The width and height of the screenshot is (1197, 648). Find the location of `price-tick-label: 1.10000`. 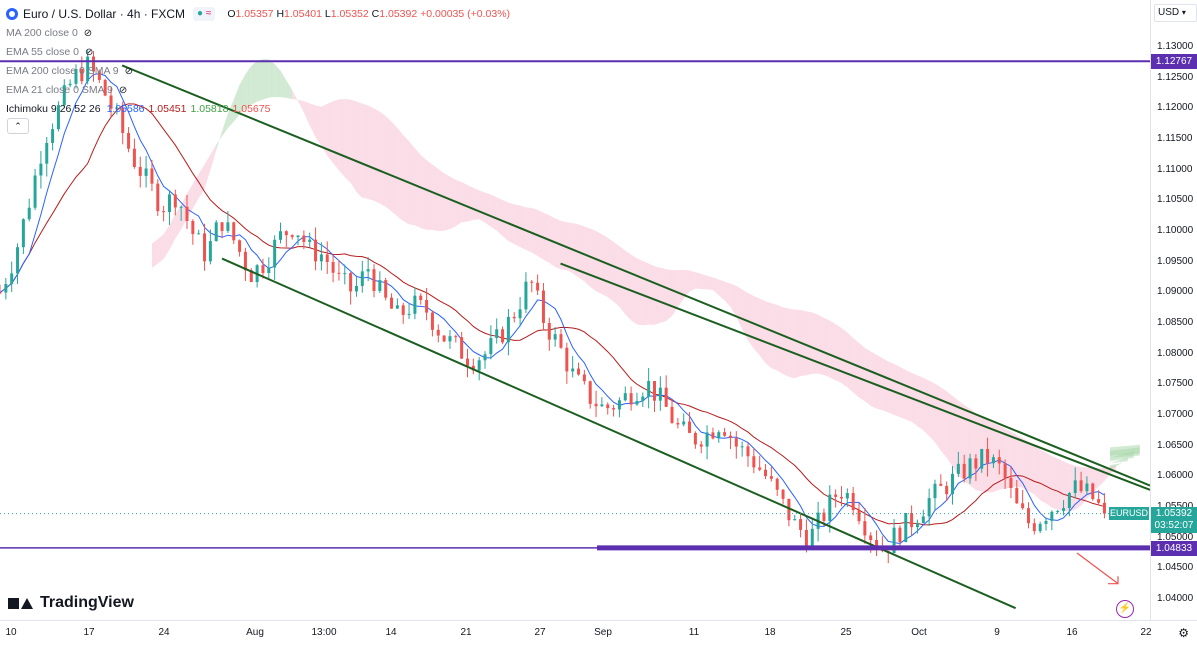

price-tick-label: 1.10000 is located at coordinates (1175, 230).